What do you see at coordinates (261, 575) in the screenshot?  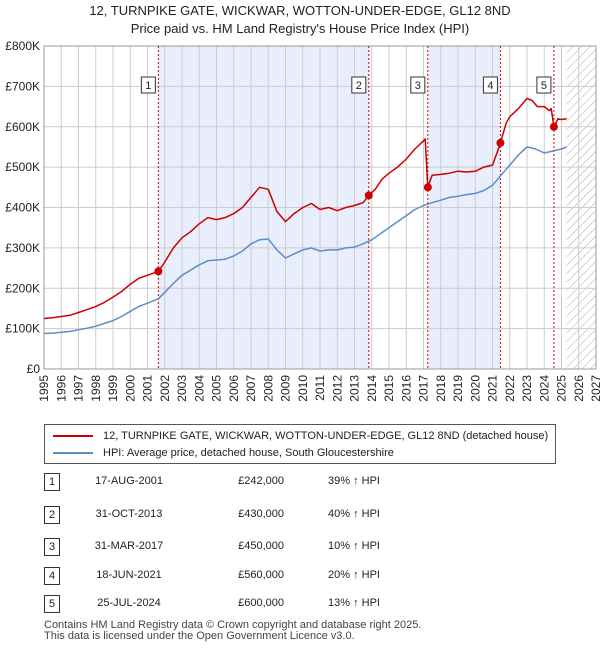 I see `sale-price: £560,000` at bounding box center [261, 575].